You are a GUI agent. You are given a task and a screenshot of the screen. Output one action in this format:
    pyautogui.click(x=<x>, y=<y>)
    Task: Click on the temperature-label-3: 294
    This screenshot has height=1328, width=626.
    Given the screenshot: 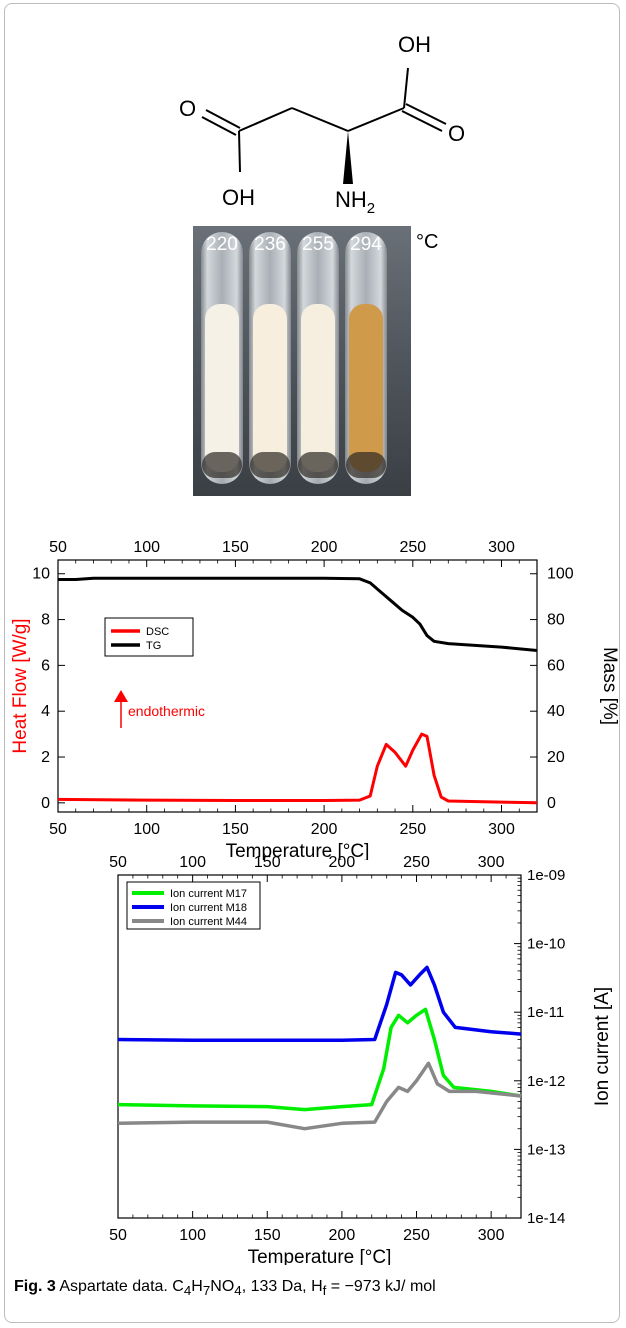 What is the action you would take?
    pyautogui.click(x=366, y=244)
    